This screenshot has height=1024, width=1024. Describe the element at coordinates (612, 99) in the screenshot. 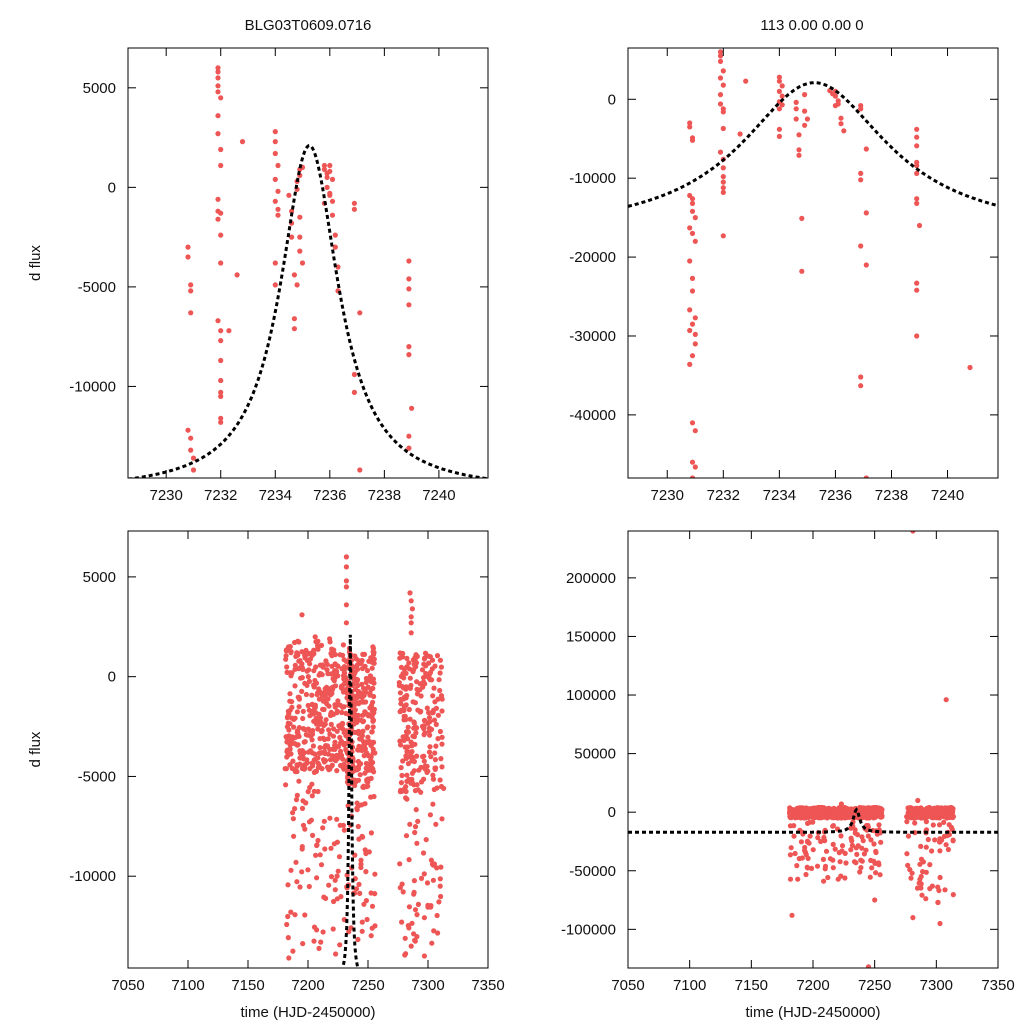

I see `y-tick-label: 0` at that location.